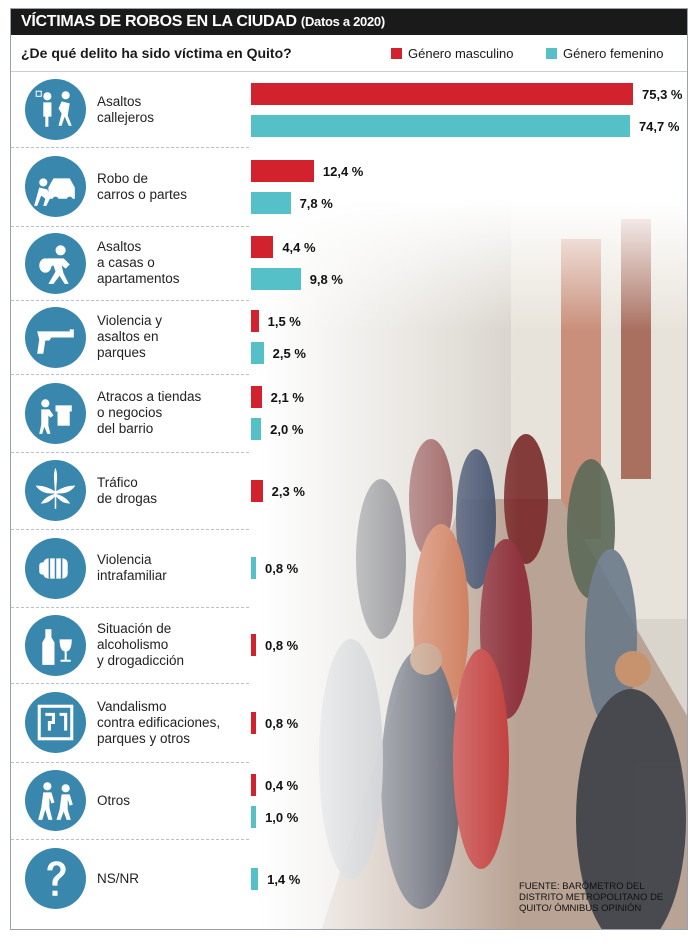 The image size is (700, 944). Describe the element at coordinates (349, 109) in the screenshot. I see `chart-row: Asaltos callejeros 75,3 % 74,7 %` at that location.